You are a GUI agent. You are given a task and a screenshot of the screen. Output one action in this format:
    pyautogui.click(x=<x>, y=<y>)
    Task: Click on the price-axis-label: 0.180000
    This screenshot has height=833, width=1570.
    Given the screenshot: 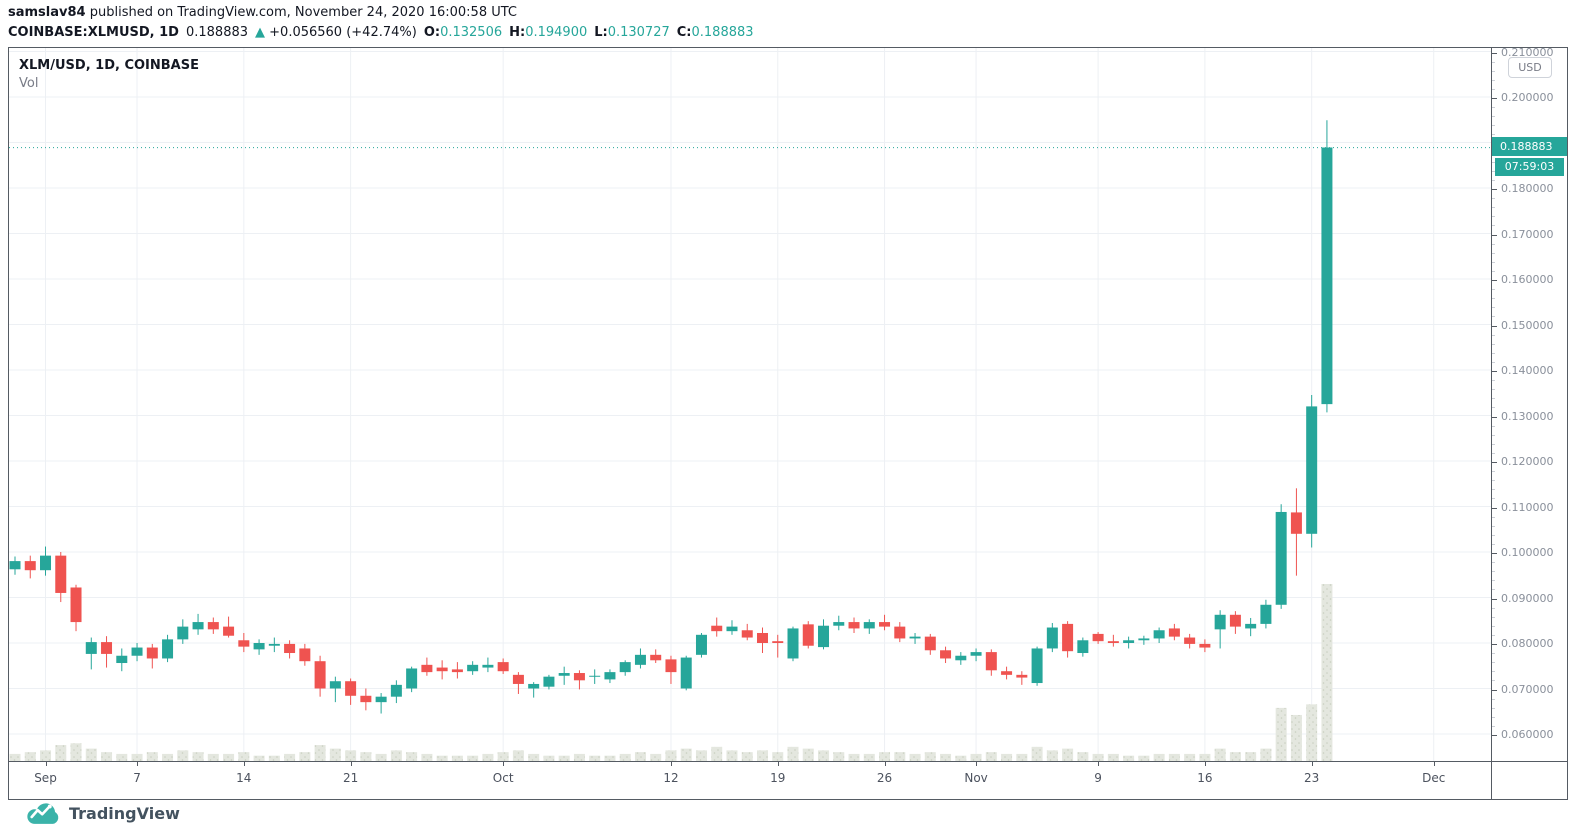 What is the action you would take?
    pyautogui.click(x=1527, y=188)
    